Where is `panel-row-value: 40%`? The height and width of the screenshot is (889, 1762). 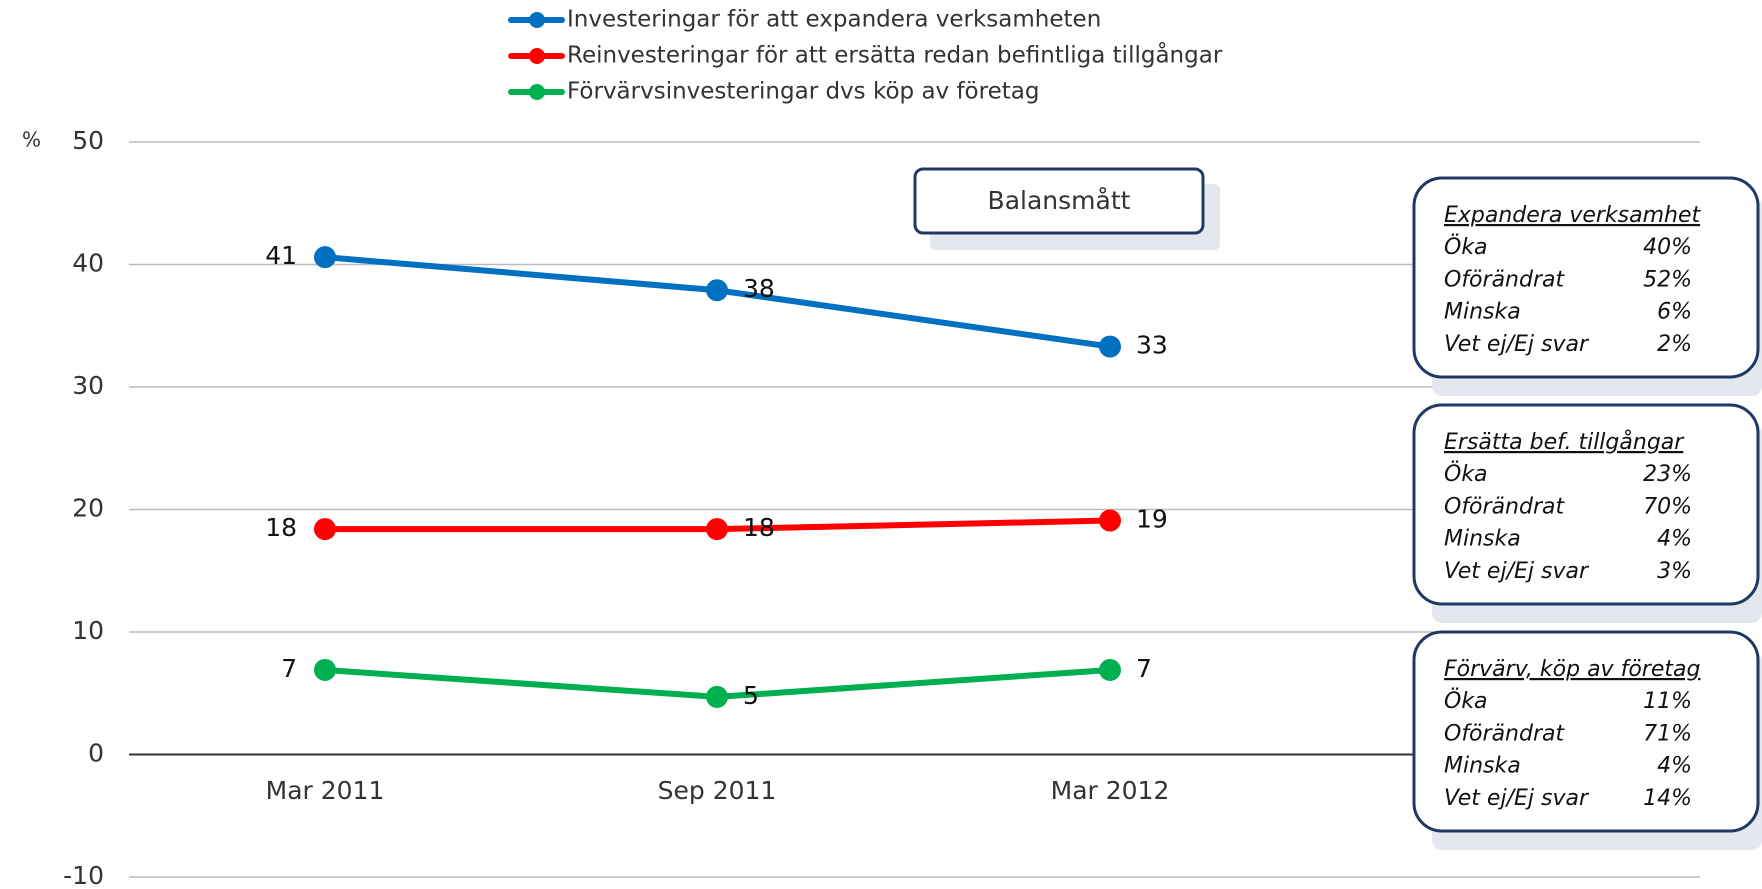 panel-row-value: 40% is located at coordinates (1667, 247).